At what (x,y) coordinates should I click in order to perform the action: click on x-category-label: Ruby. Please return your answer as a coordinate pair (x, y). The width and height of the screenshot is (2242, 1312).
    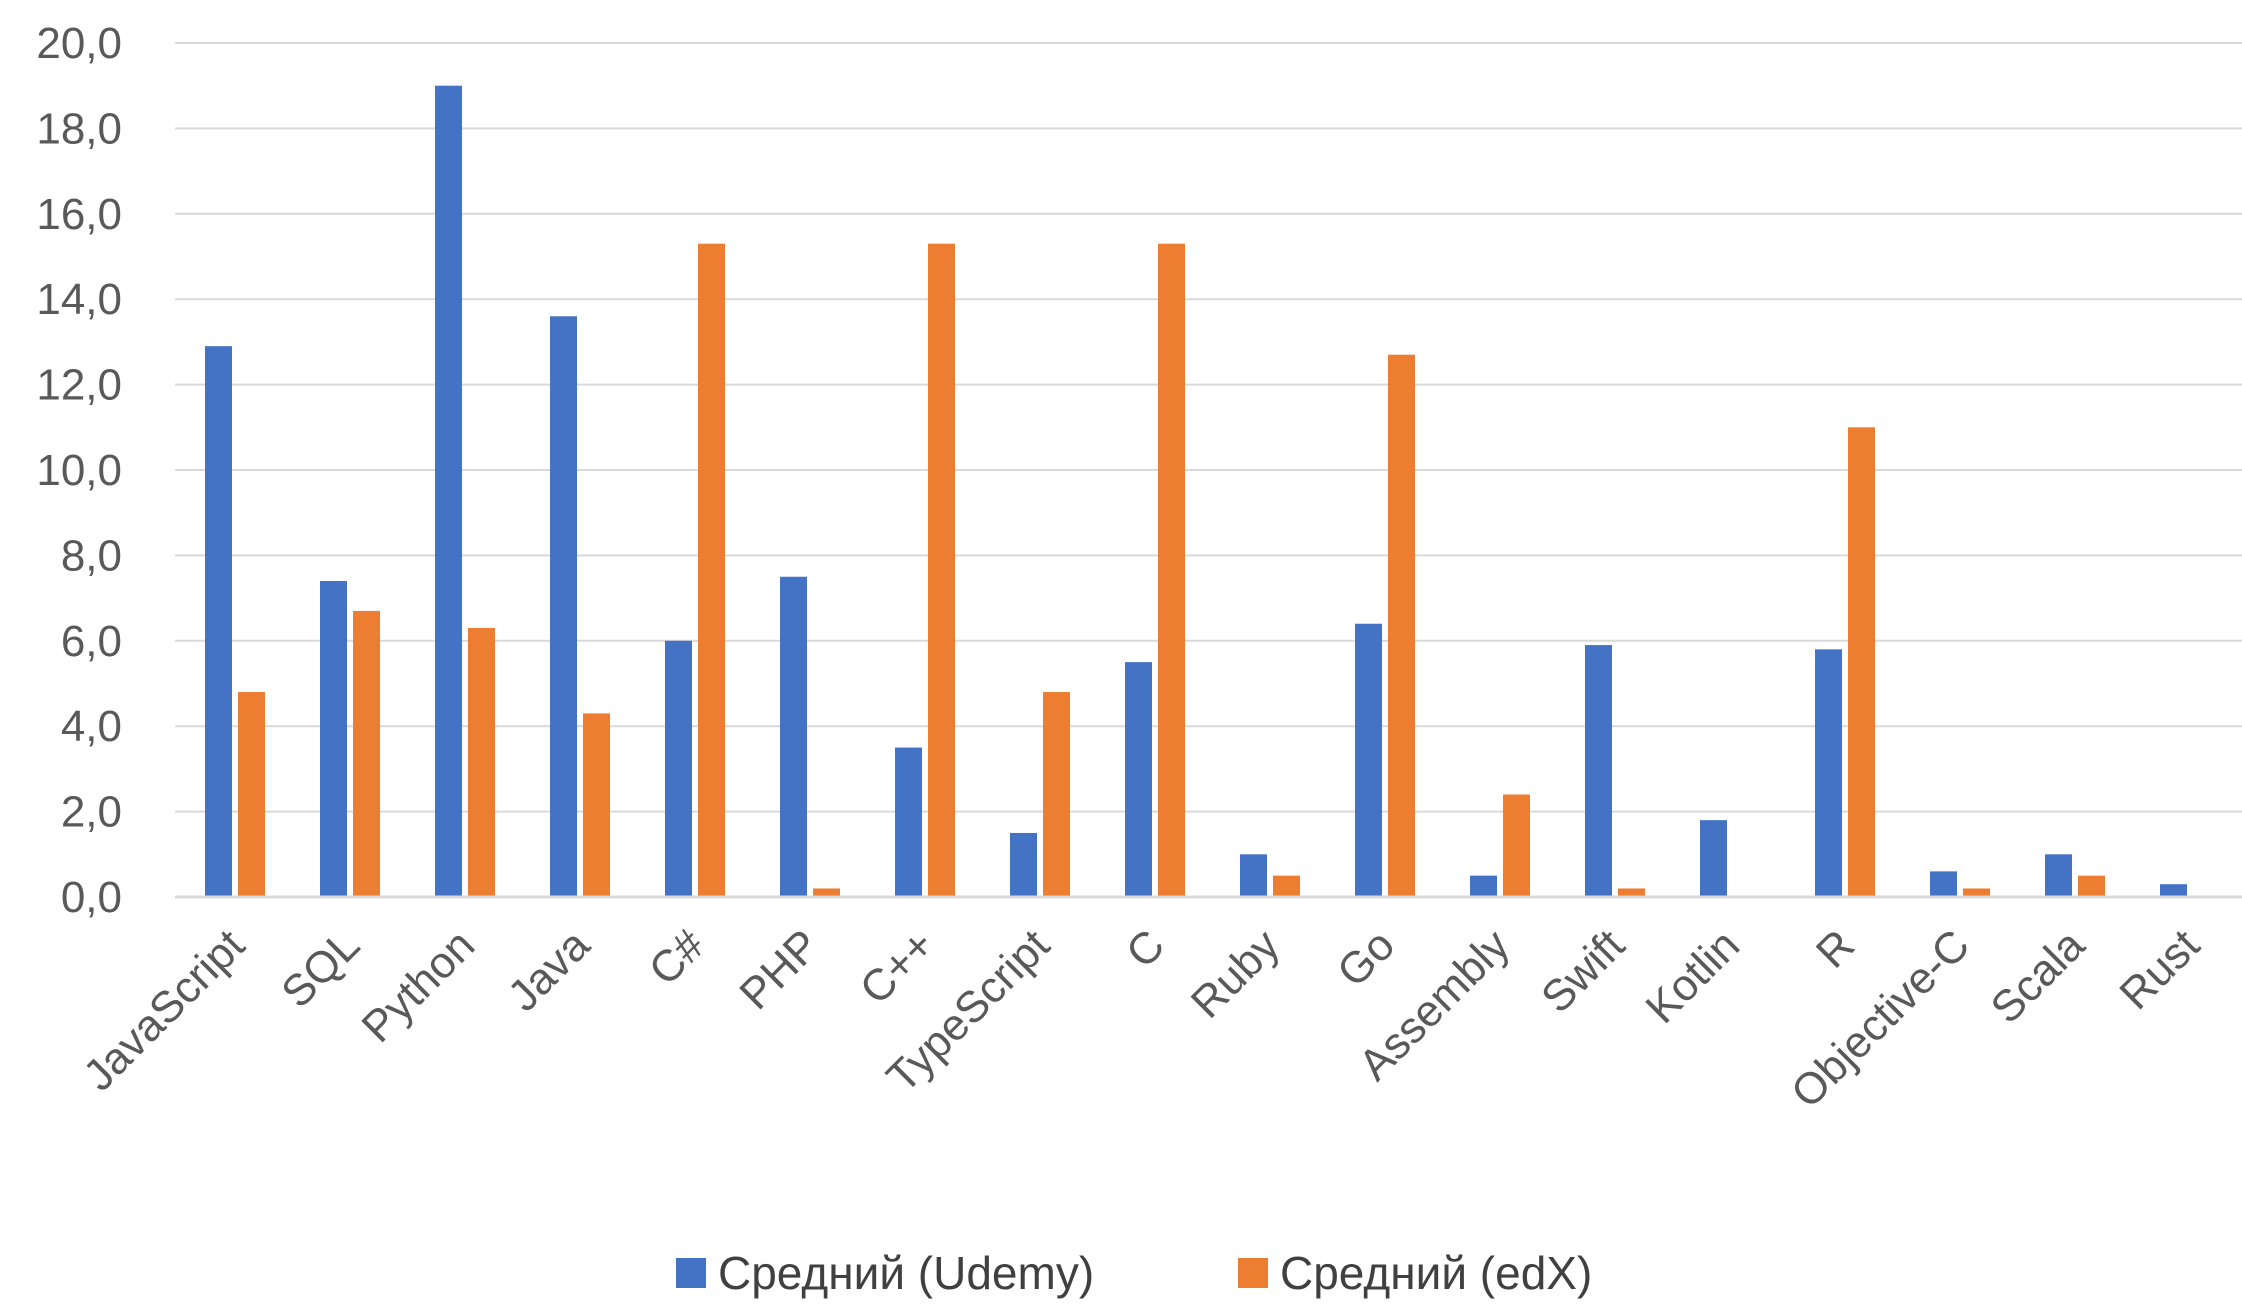
    Looking at the image, I should click on (1235, 973).